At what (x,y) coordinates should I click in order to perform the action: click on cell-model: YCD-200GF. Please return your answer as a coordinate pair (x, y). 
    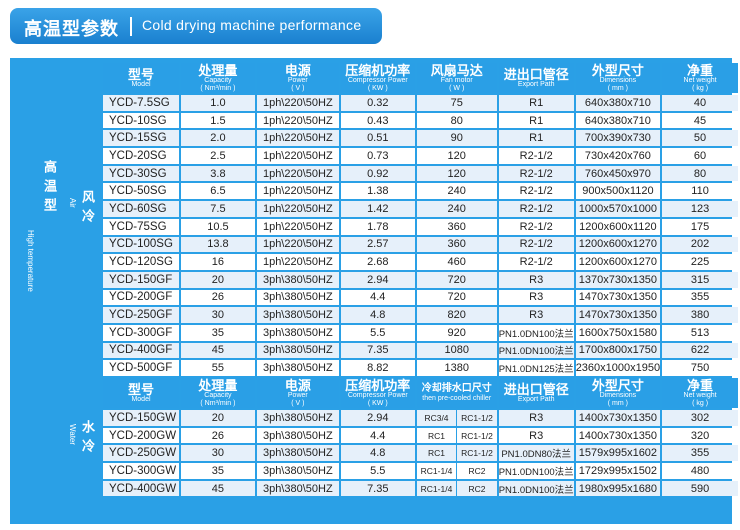
    Looking at the image, I should click on (141, 297).